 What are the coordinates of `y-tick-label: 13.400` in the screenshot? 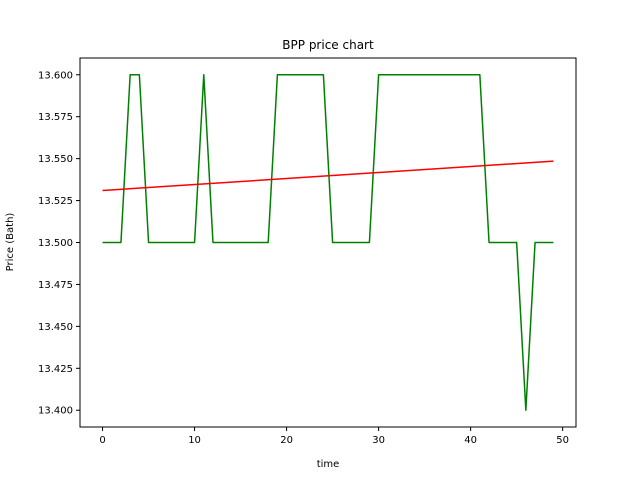 It's located at (55, 411).